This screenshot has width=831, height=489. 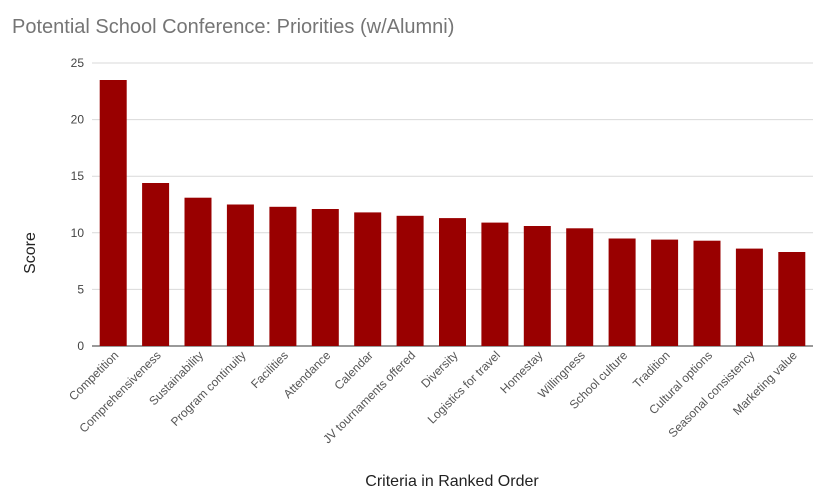 What do you see at coordinates (464, 387) in the screenshot?
I see `x-tick-label: Logistics for travel` at bounding box center [464, 387].